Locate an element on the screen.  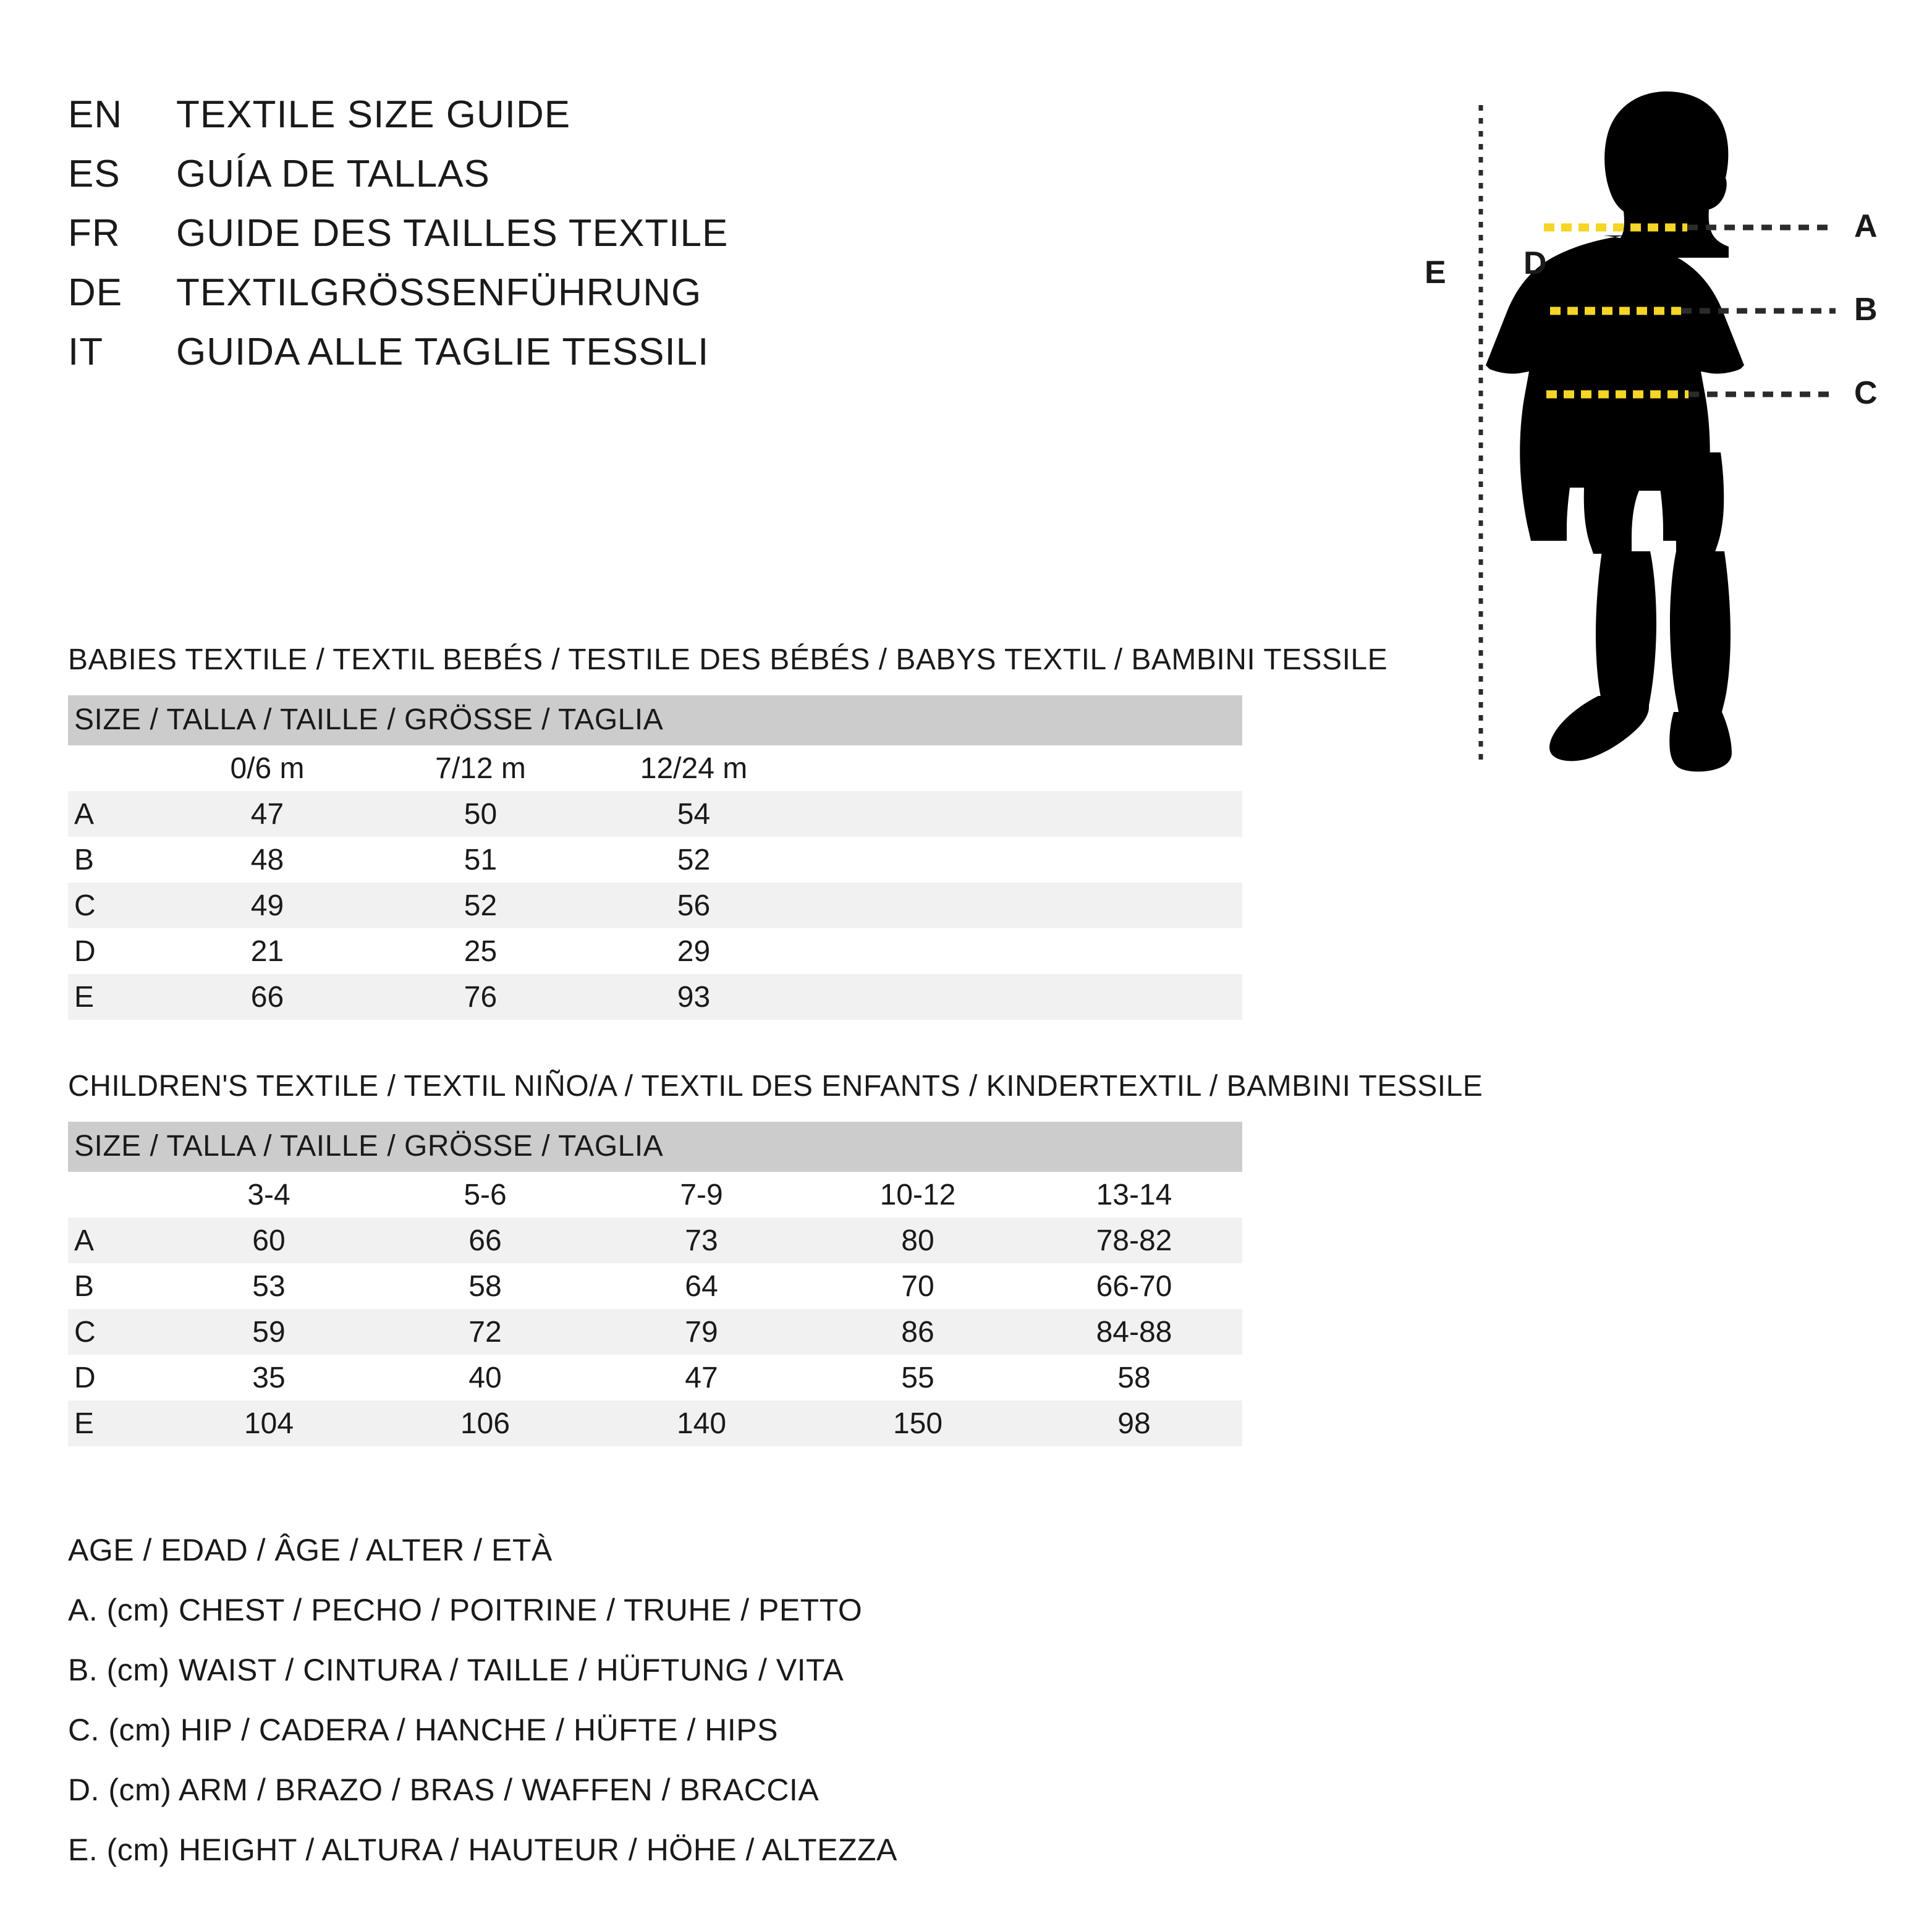
figure-label-c: C is located at coordinates (1866, 393).